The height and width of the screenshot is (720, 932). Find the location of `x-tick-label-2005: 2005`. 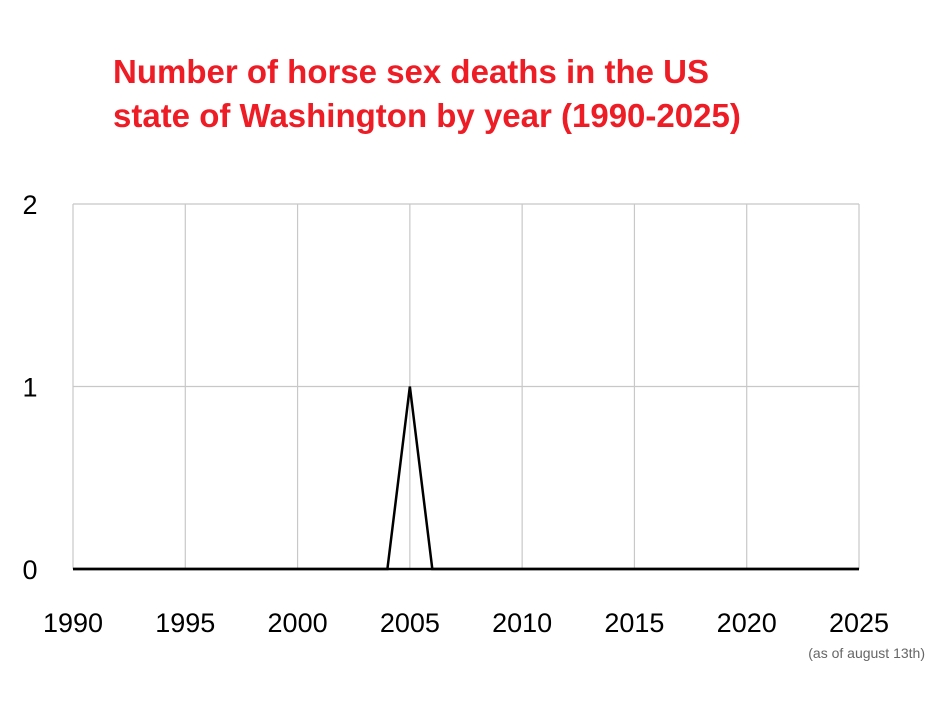

x-tick-label-2005: 2005 is located at coordinates (410, 623).